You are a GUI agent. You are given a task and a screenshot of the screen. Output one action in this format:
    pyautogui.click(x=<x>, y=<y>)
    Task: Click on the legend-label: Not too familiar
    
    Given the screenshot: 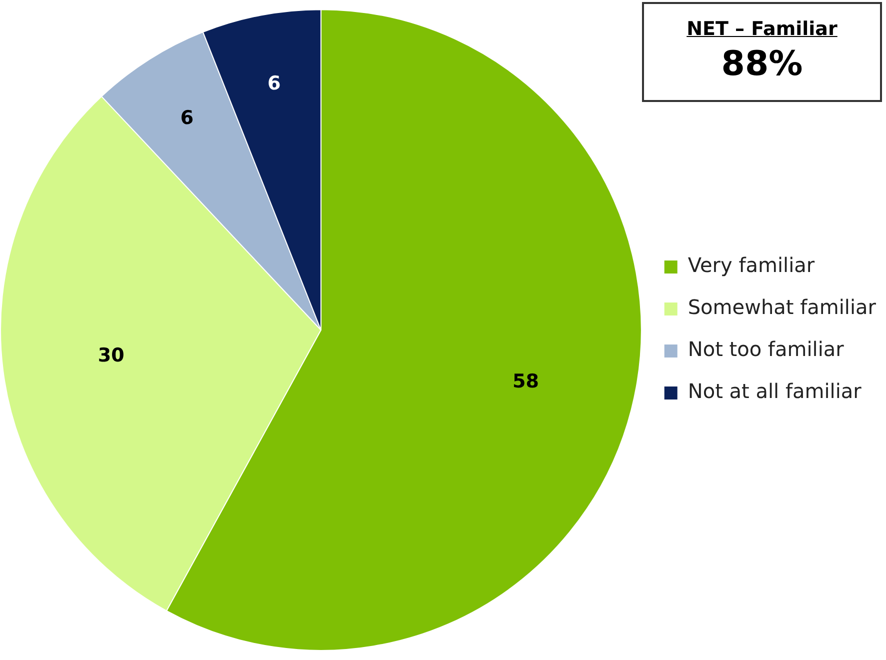 What is the action you would take?
    pyautogui.click(x=766, y=349)
    